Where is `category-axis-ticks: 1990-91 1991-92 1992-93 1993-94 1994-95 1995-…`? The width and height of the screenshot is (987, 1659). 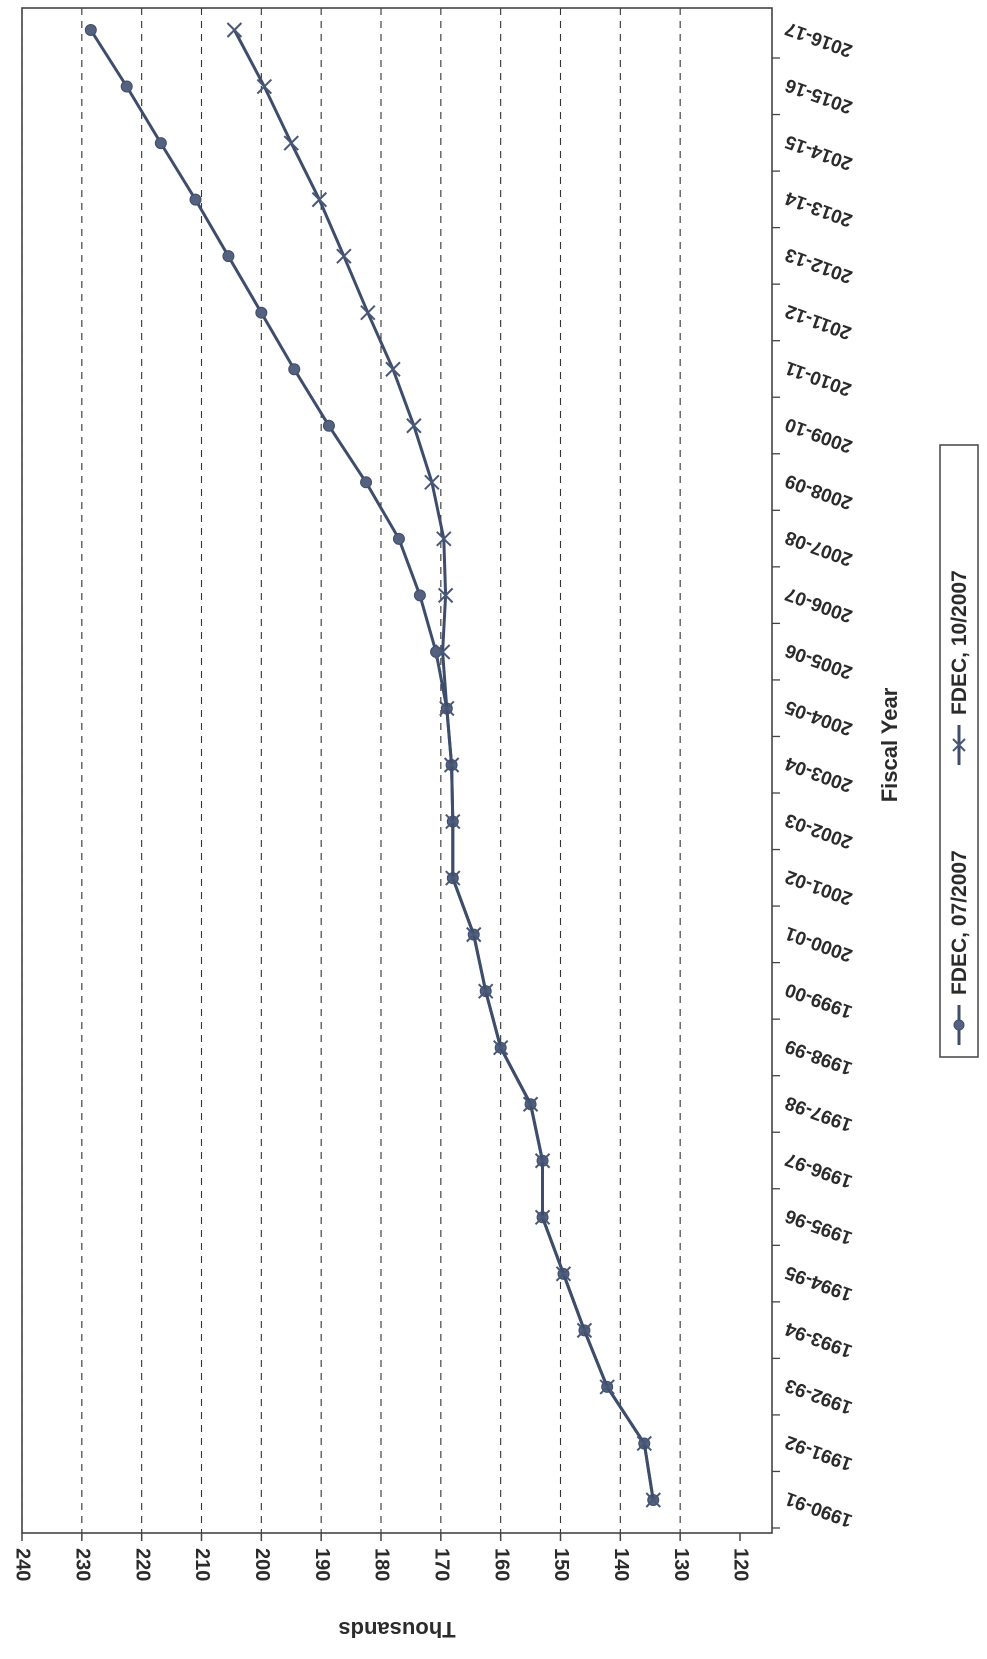
category-axis-ticks: 1990-91 1991-92 1992-93 1993-94 1994-95 1995-… is located at coordinates (813, 774).